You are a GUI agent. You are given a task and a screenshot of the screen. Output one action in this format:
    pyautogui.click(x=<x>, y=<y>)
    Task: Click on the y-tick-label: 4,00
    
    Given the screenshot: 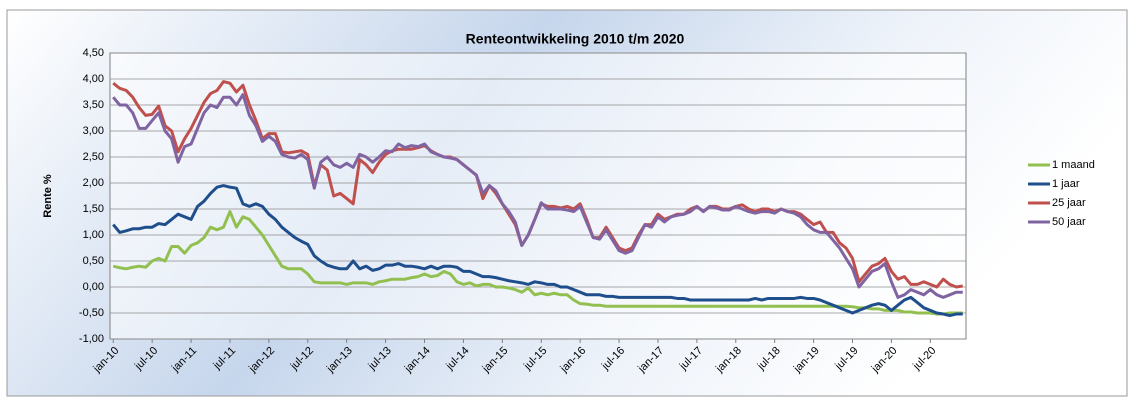 What is the action you would take?
    pyautogui.click(x=93, y=79)
    